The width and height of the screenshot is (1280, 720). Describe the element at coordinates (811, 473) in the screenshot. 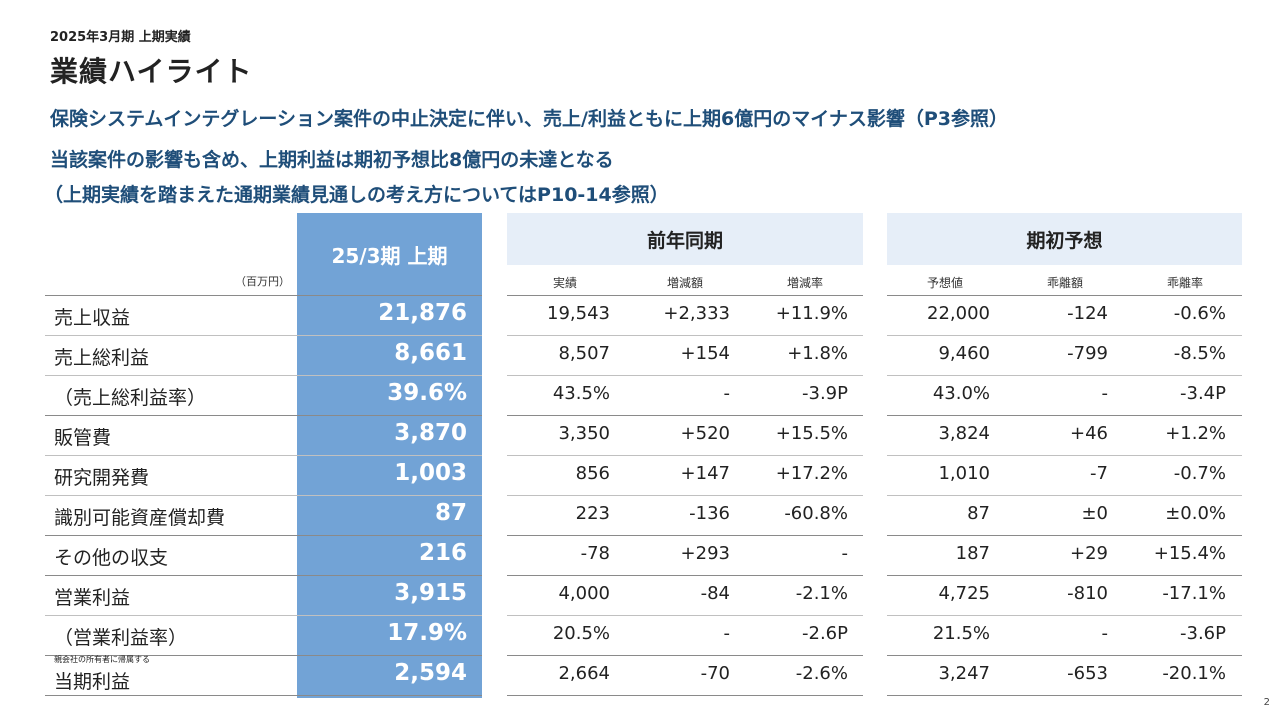

I see `prev-year-cell: +17.2%` at that location.